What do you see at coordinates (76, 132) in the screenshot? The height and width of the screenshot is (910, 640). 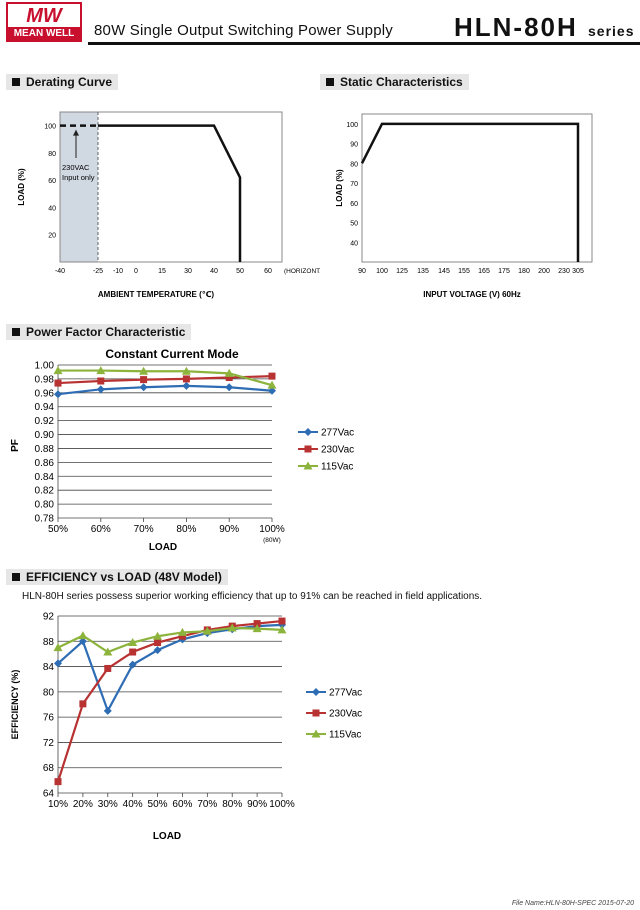 I see `annotation-arrow-icon` at bounding box center [76, 132].